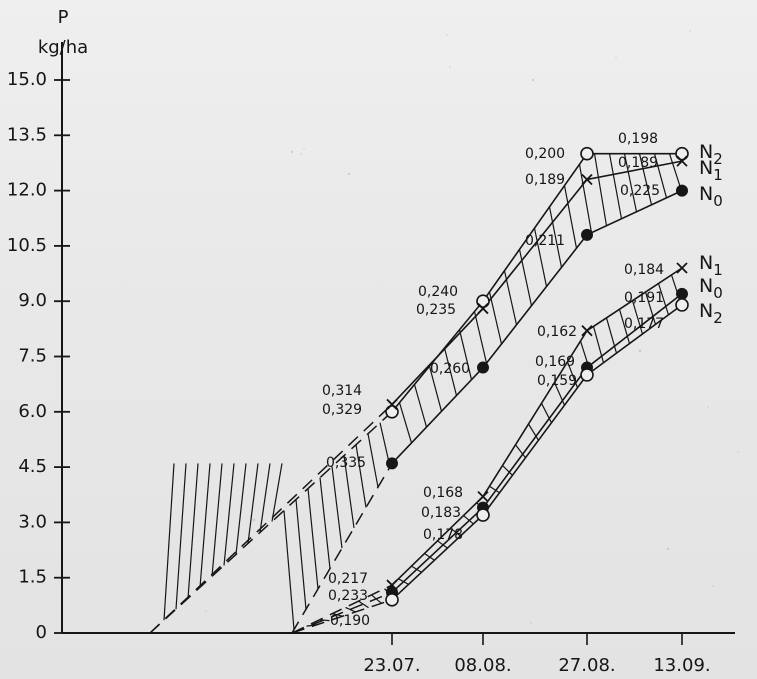 The height and width of the screenshot is (679, 757). I want to click on y-tick-label: 0, so click(41, 632).